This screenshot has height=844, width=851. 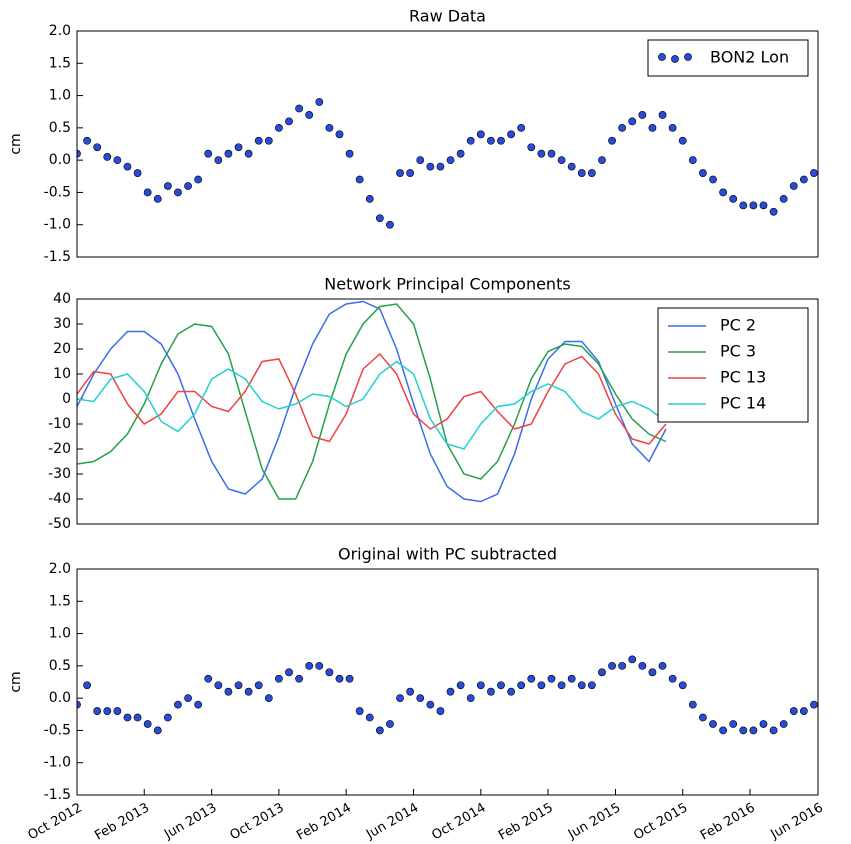 I want to click on panel-title: Original with PC subtracted, so click(x=447, y=554).